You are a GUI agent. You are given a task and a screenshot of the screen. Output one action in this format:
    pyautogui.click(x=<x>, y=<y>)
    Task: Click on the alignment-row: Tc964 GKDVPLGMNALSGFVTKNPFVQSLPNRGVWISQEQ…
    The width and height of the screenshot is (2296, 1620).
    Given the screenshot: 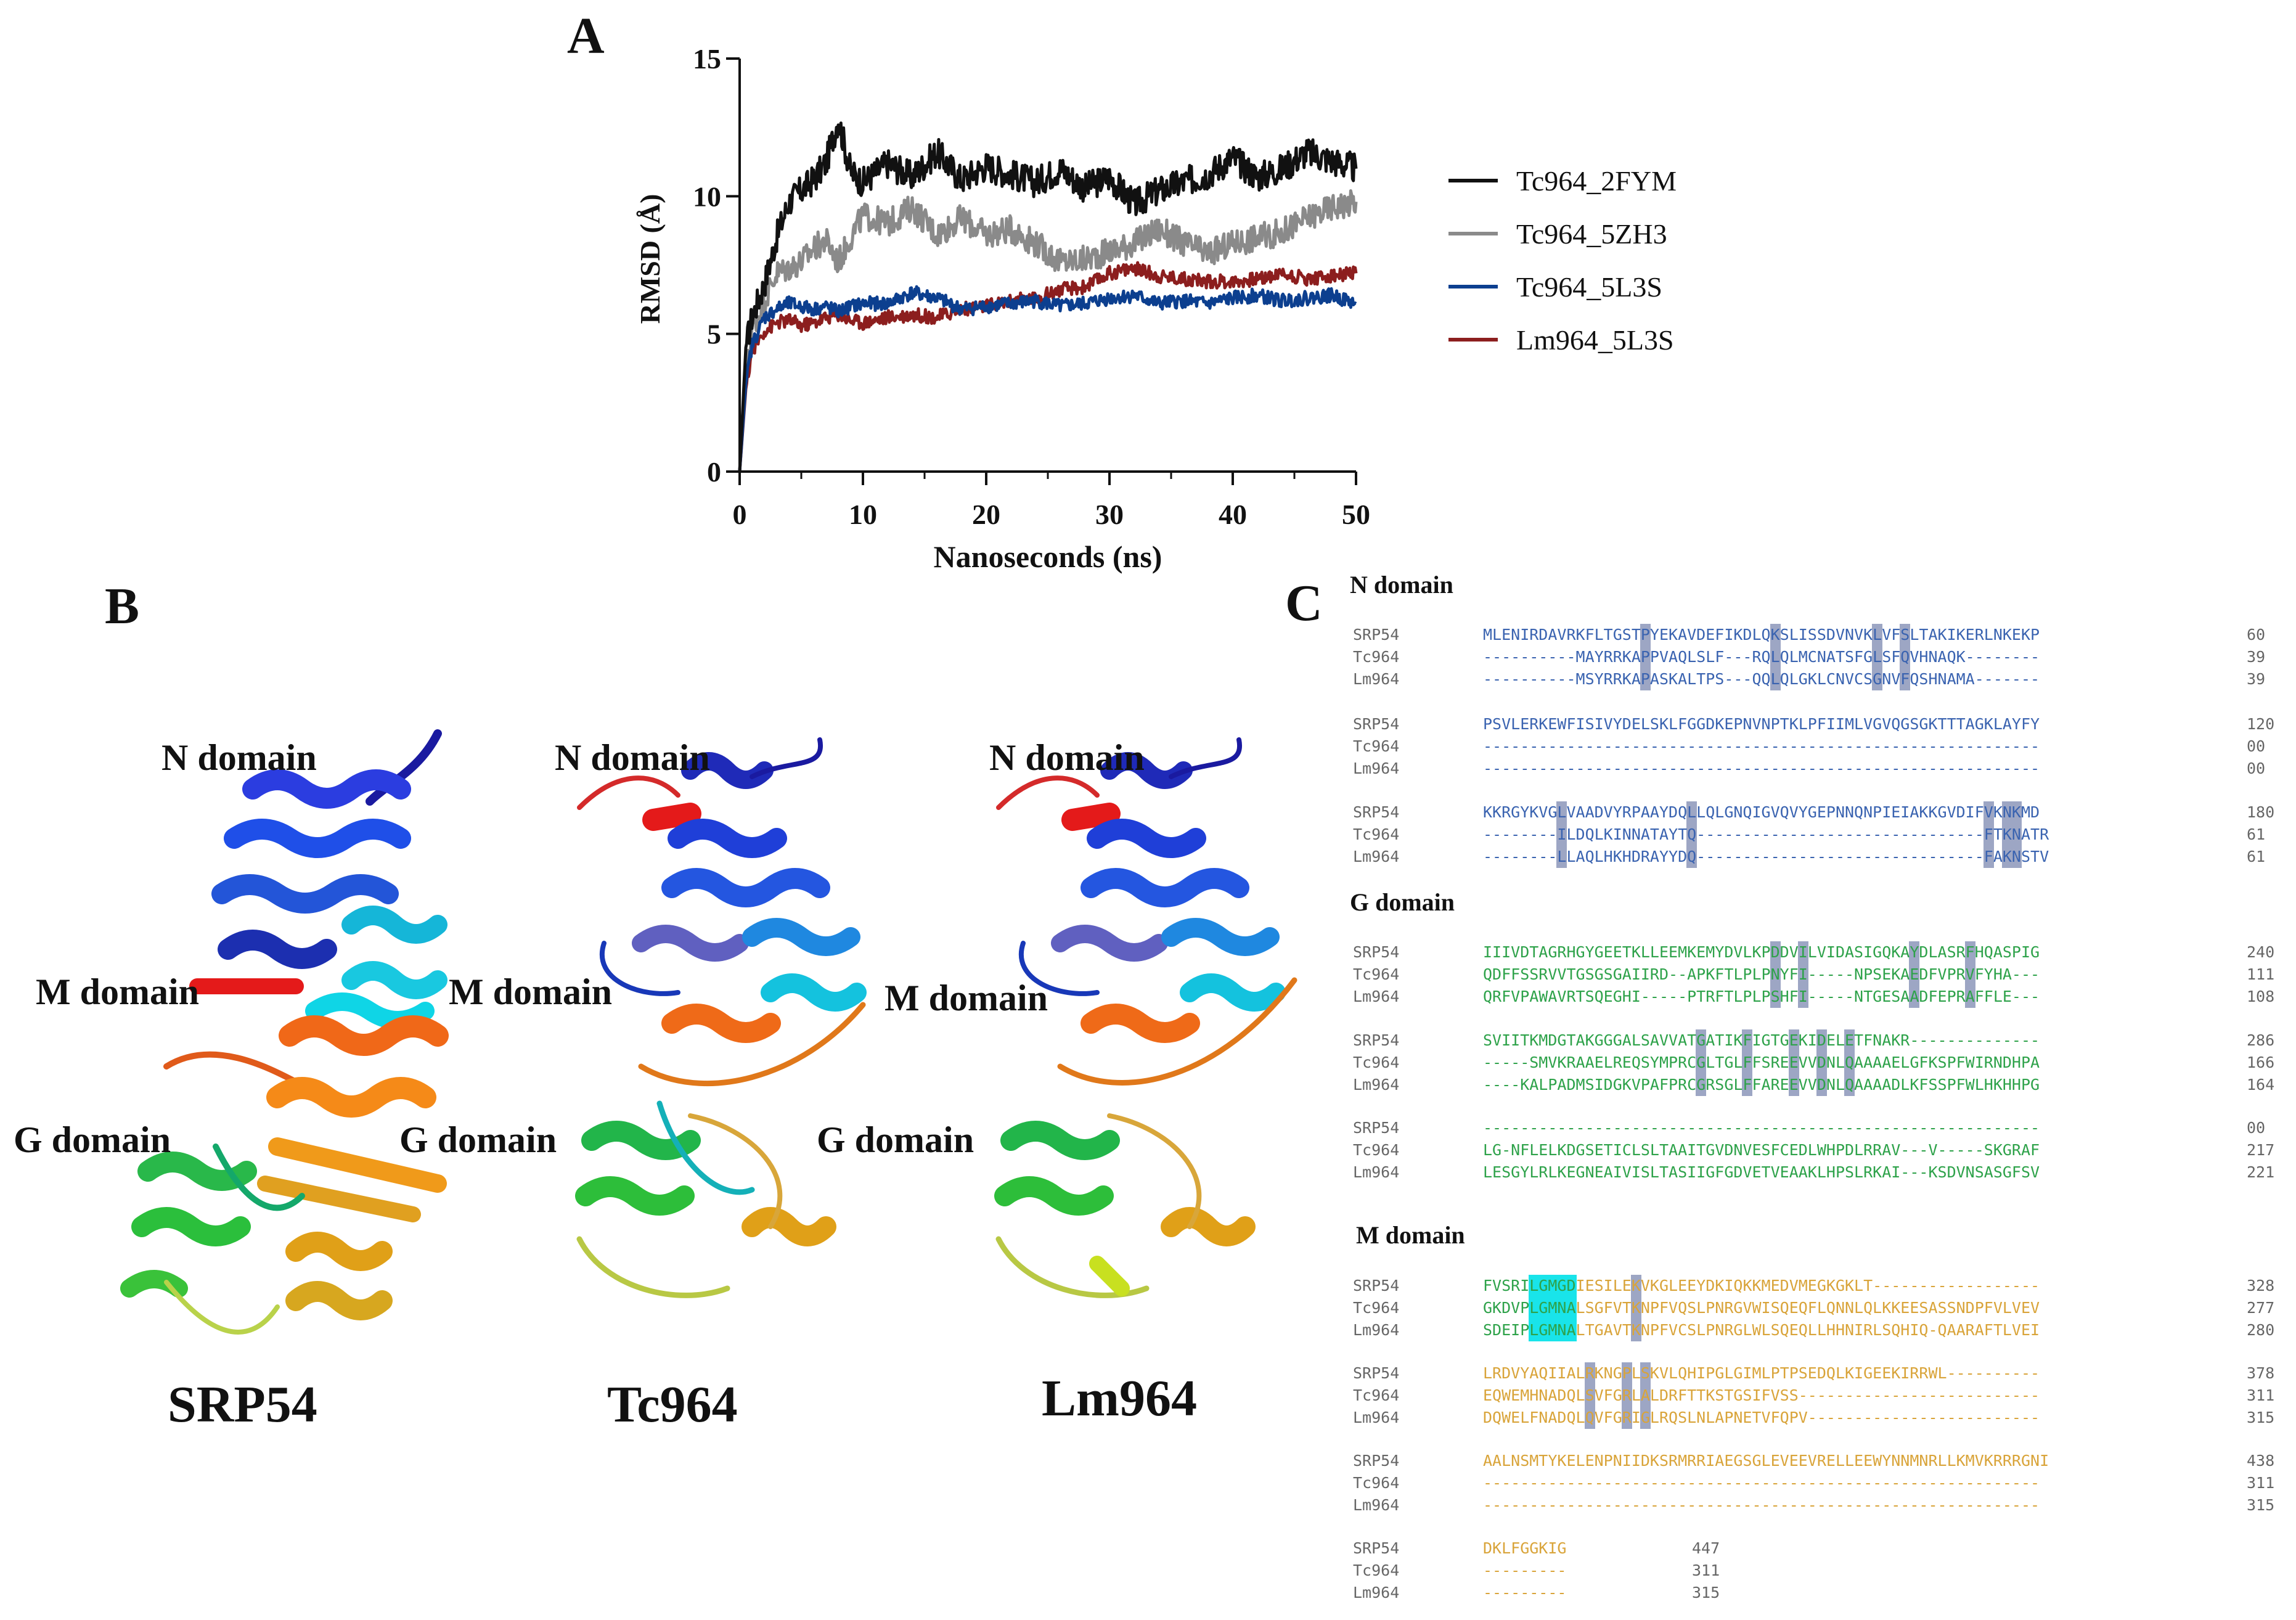 What is the action you would take?
    pyautogui.click(x=1822, y=1308)
    